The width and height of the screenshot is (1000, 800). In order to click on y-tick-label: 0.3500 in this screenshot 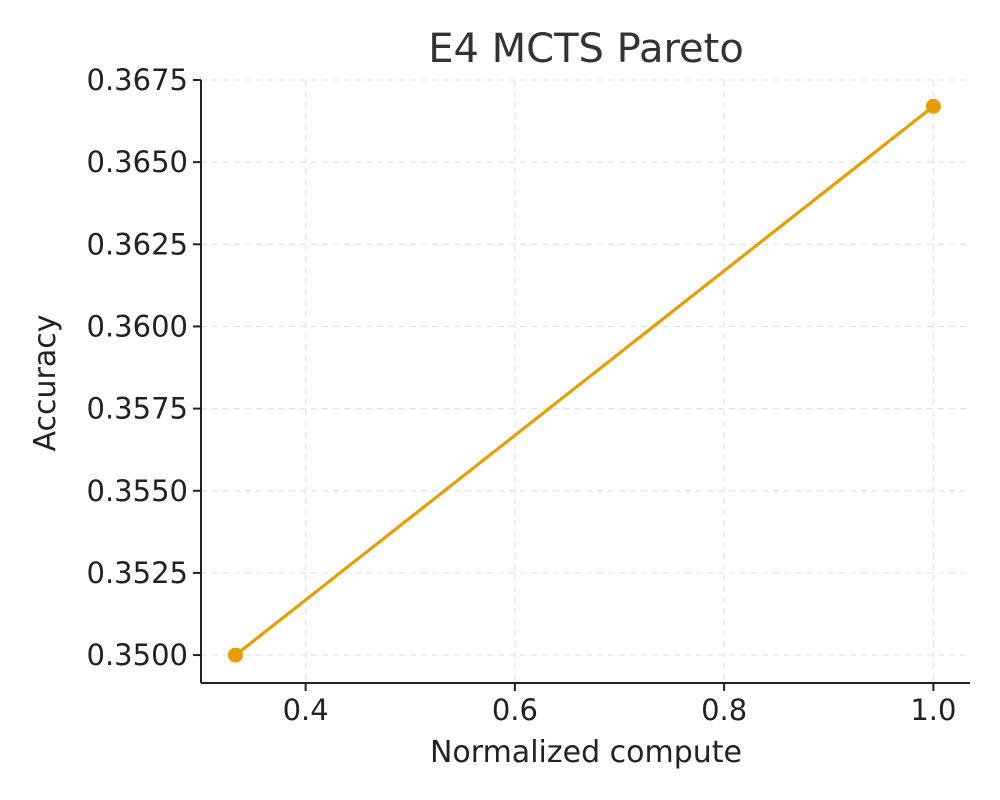, I will do `click(137, 655)`.